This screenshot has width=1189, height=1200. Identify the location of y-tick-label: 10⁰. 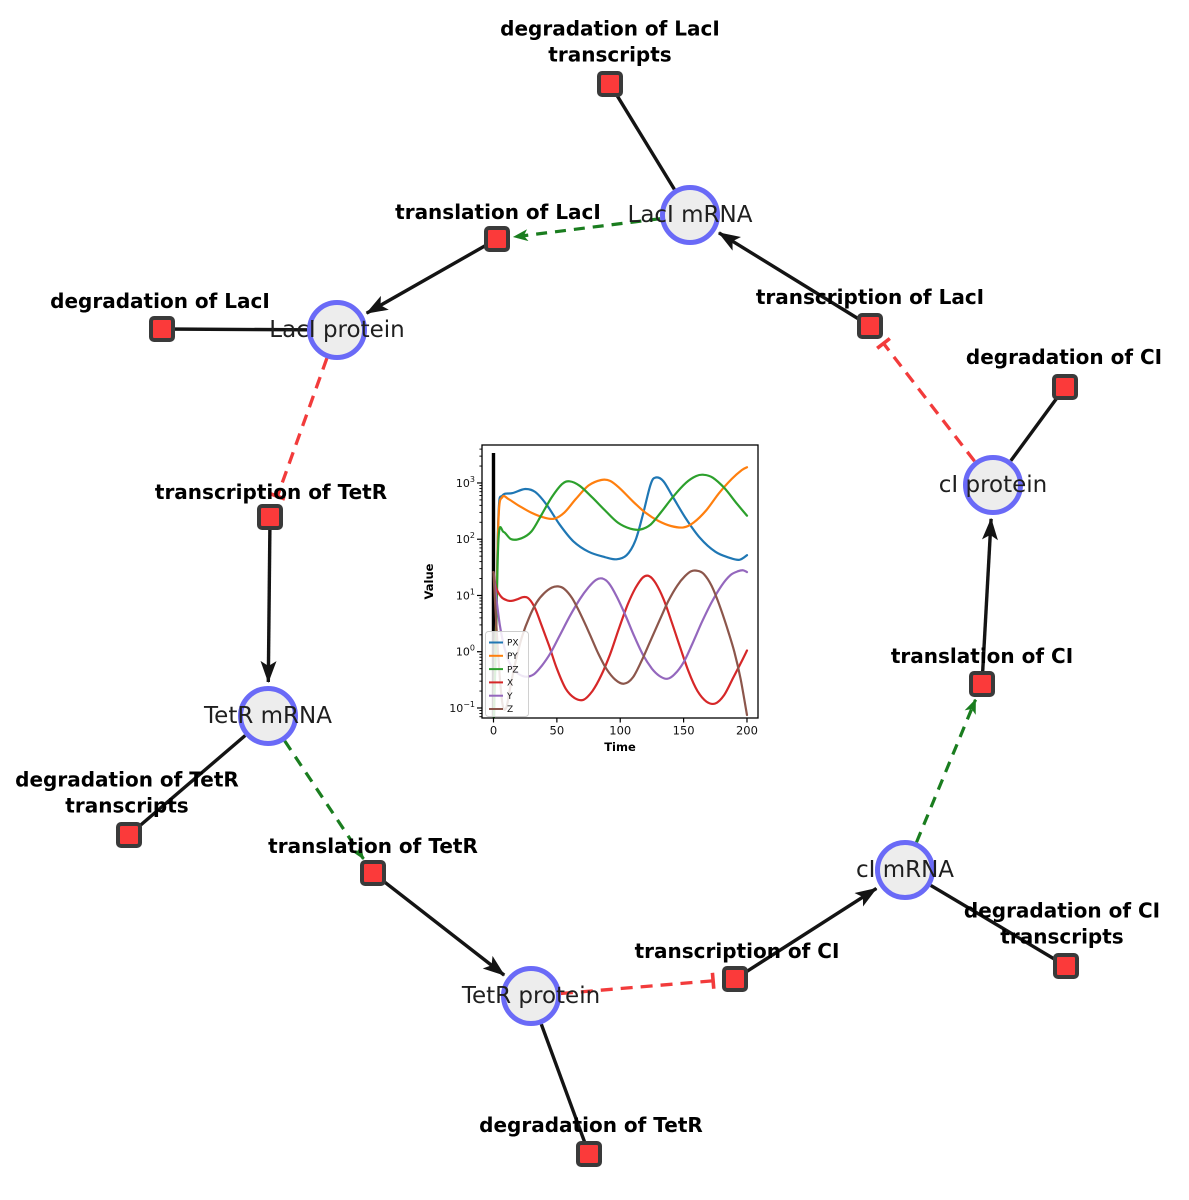
(465, 651).